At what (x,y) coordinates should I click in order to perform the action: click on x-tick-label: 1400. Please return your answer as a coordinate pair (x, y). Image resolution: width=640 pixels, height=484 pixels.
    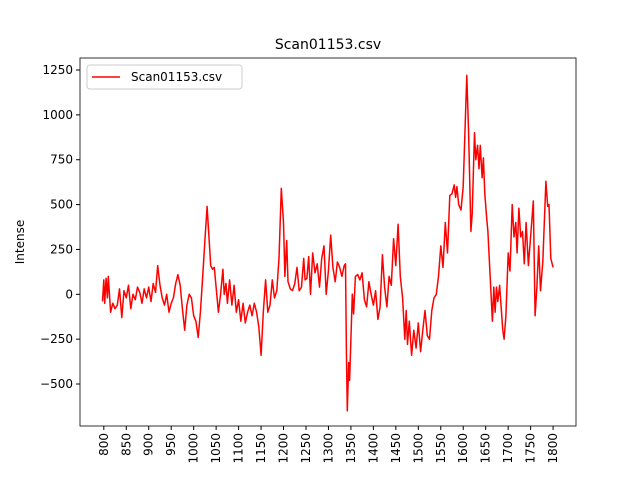
    Looking at the image, I should click on (373, 448).